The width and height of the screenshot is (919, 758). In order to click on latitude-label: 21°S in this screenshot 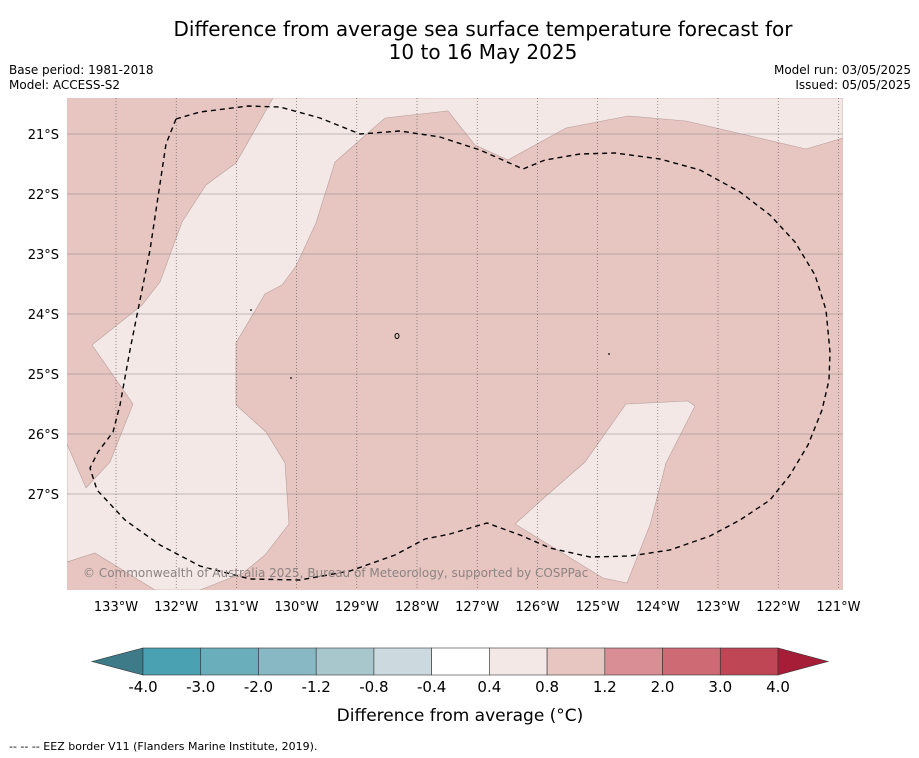, I will do `click(43, 135)`.